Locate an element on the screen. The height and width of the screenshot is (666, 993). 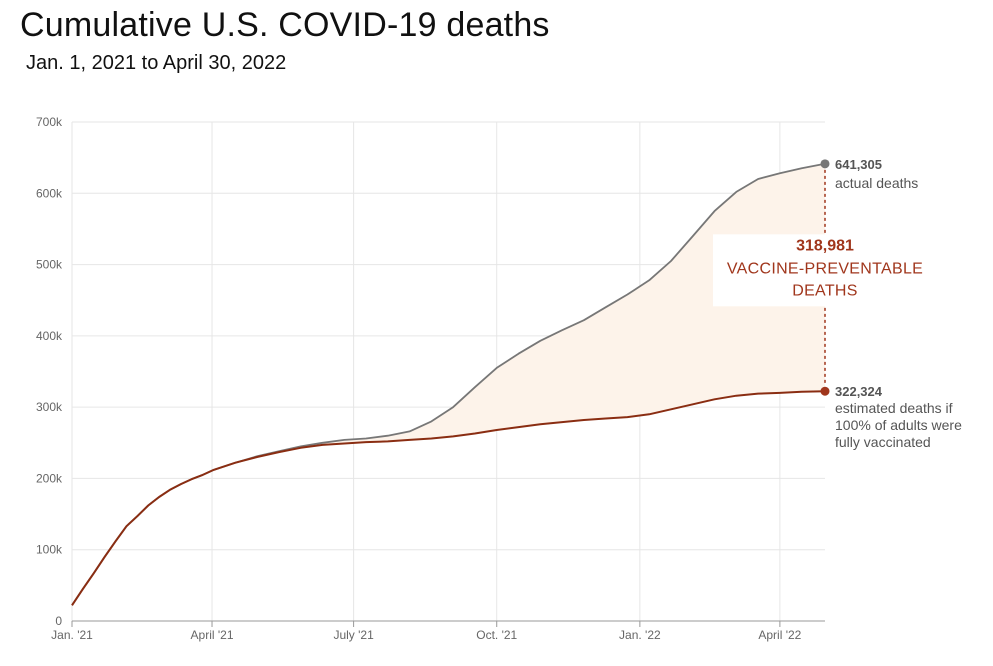
x-tick-label: Oct. '21 is located at coordinates (496, 635).